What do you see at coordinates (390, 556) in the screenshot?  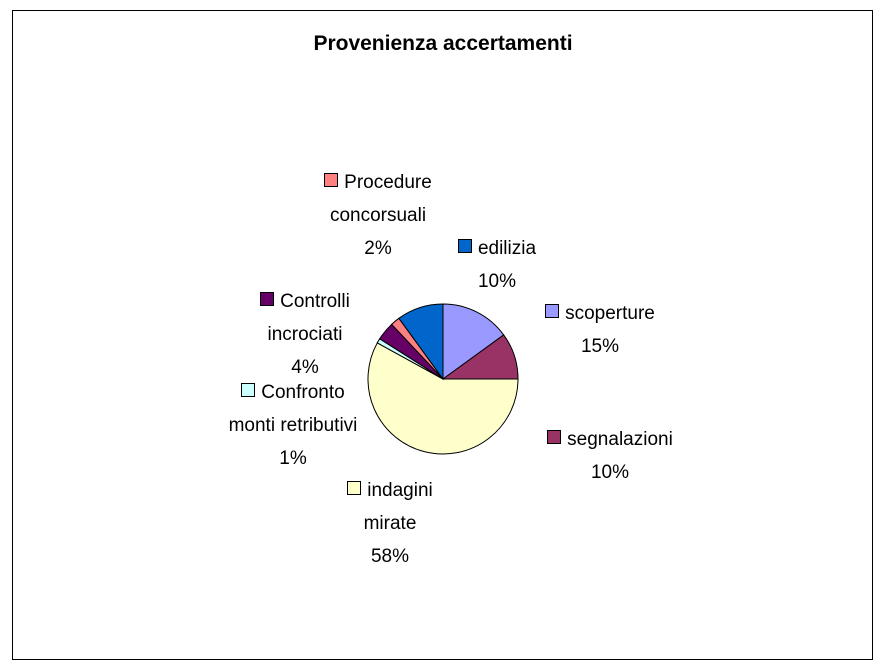 I see `value-label: 58%` at bounding box center [390, 556].